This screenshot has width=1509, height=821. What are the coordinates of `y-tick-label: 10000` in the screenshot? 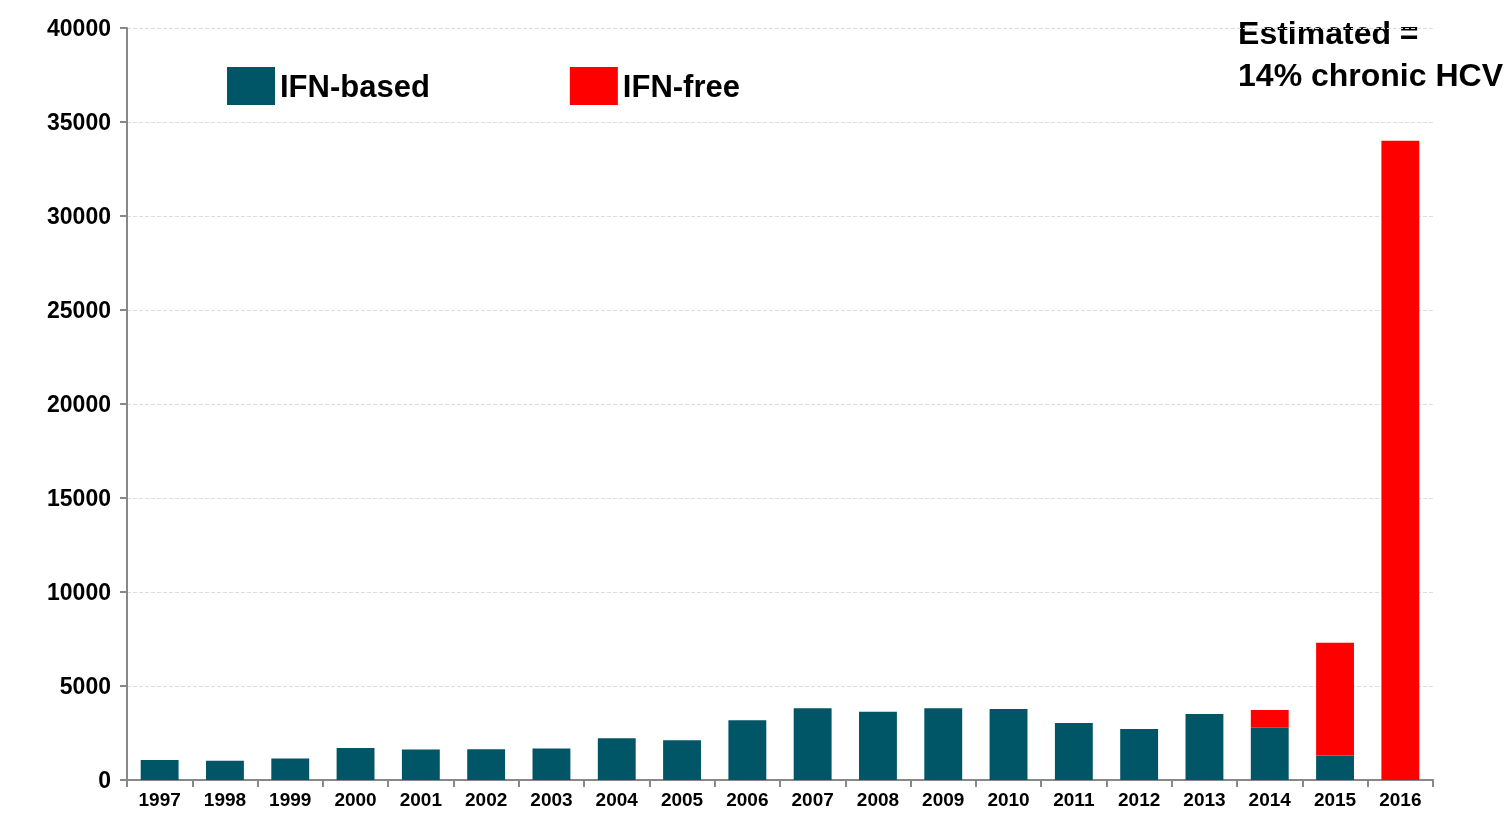 It's located at (79, 592).